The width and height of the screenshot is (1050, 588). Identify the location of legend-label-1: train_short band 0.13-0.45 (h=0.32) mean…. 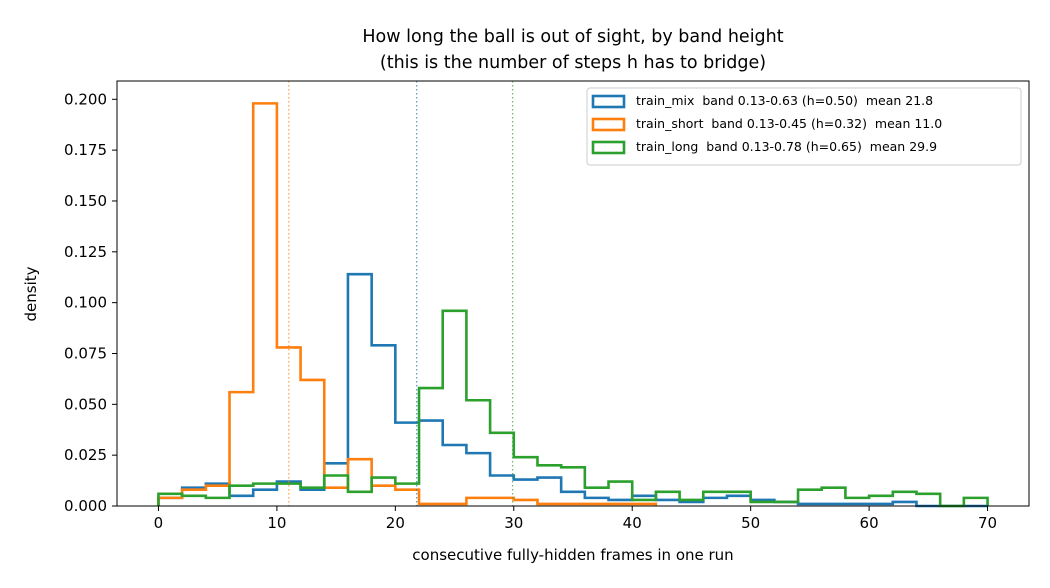
(789, 123).